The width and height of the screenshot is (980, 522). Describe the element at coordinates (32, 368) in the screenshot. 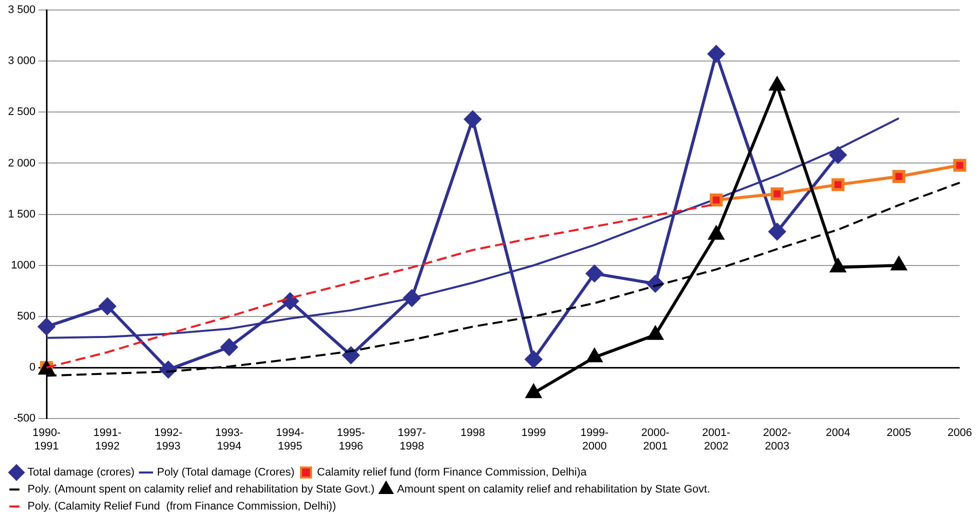

I see `y-tick-label: 0` at that location.